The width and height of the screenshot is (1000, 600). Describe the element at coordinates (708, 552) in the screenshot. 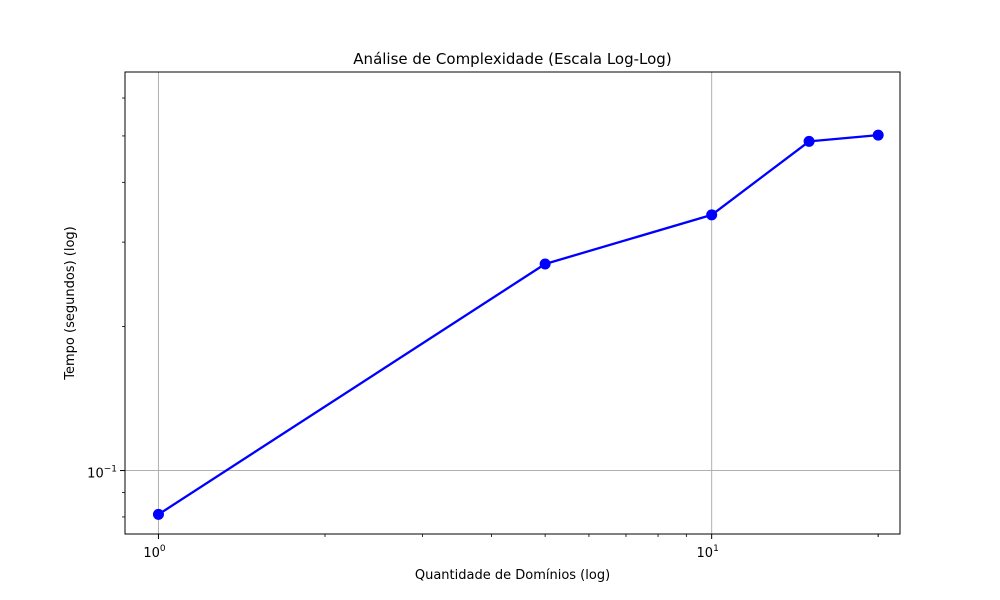

I see `x-tick-label: 10¹` at that location.